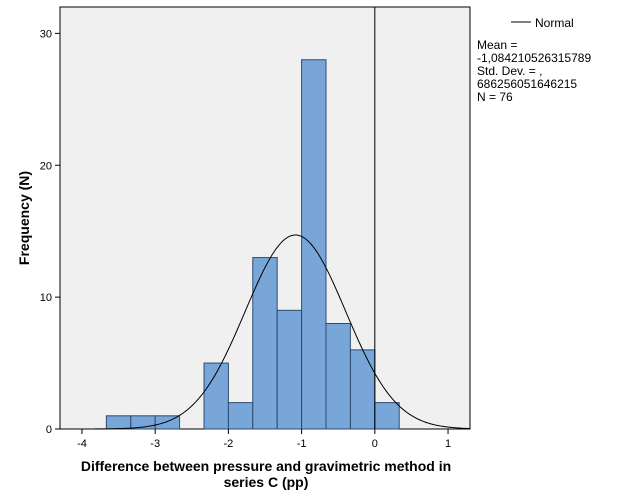  I want to click on x-tick-label: -1, so click(302, 444).